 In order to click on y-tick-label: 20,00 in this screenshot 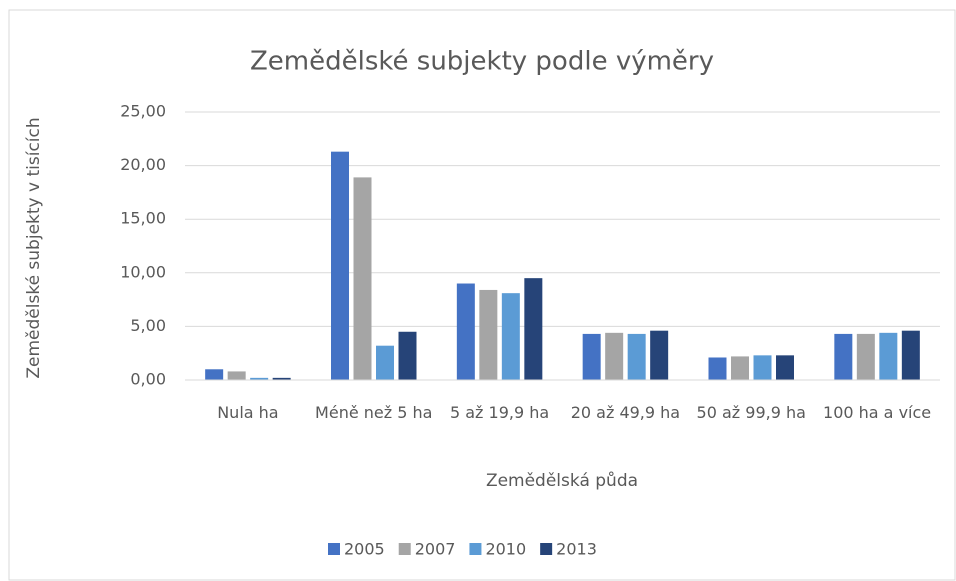, I will do `click(143, 164)`.